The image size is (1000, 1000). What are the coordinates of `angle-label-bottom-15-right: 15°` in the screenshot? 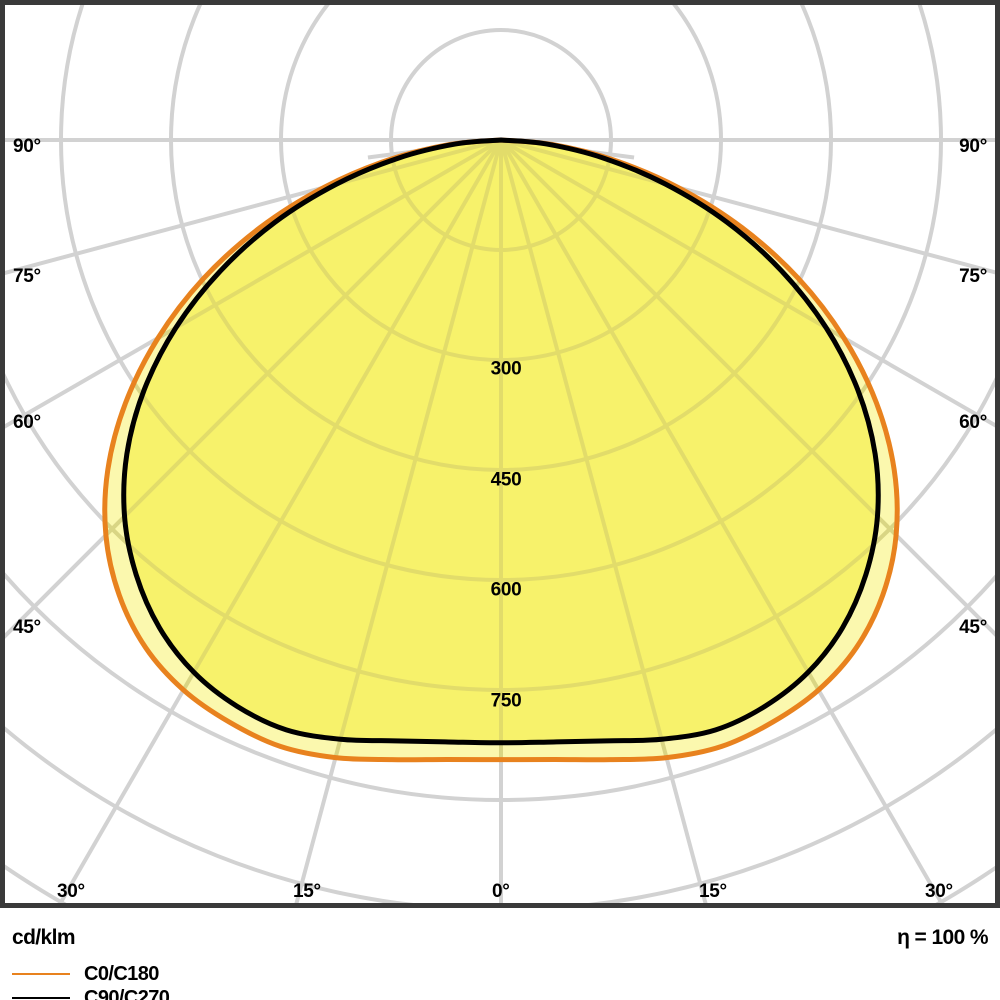 It's located at (713, 891).